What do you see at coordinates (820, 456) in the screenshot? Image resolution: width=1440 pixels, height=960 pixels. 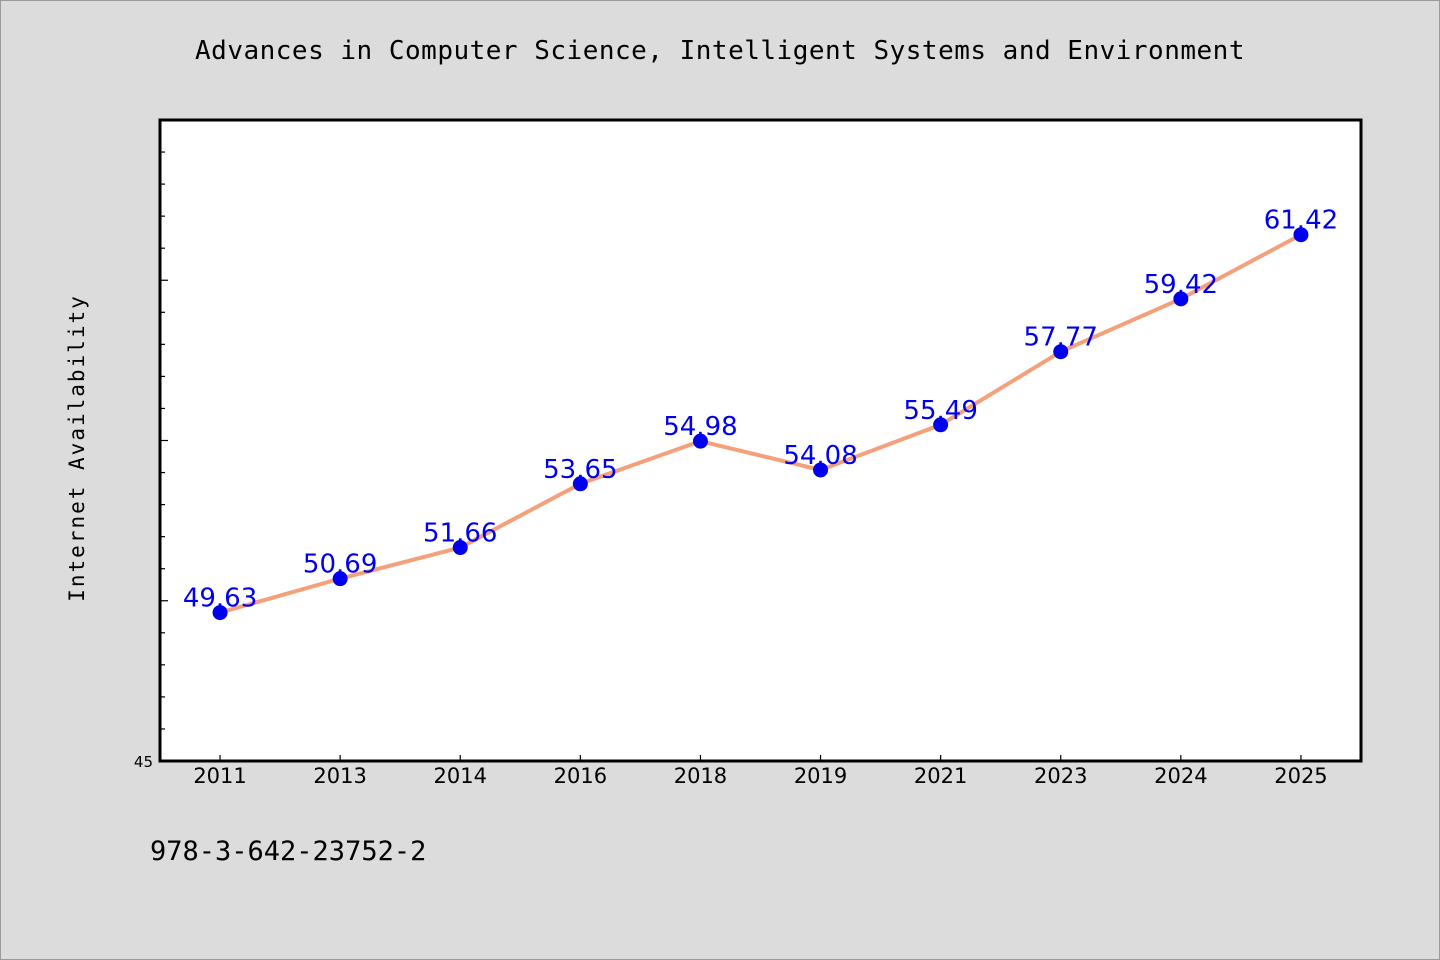 I see `data-label: 54.08` at bounding box center [820, 456].